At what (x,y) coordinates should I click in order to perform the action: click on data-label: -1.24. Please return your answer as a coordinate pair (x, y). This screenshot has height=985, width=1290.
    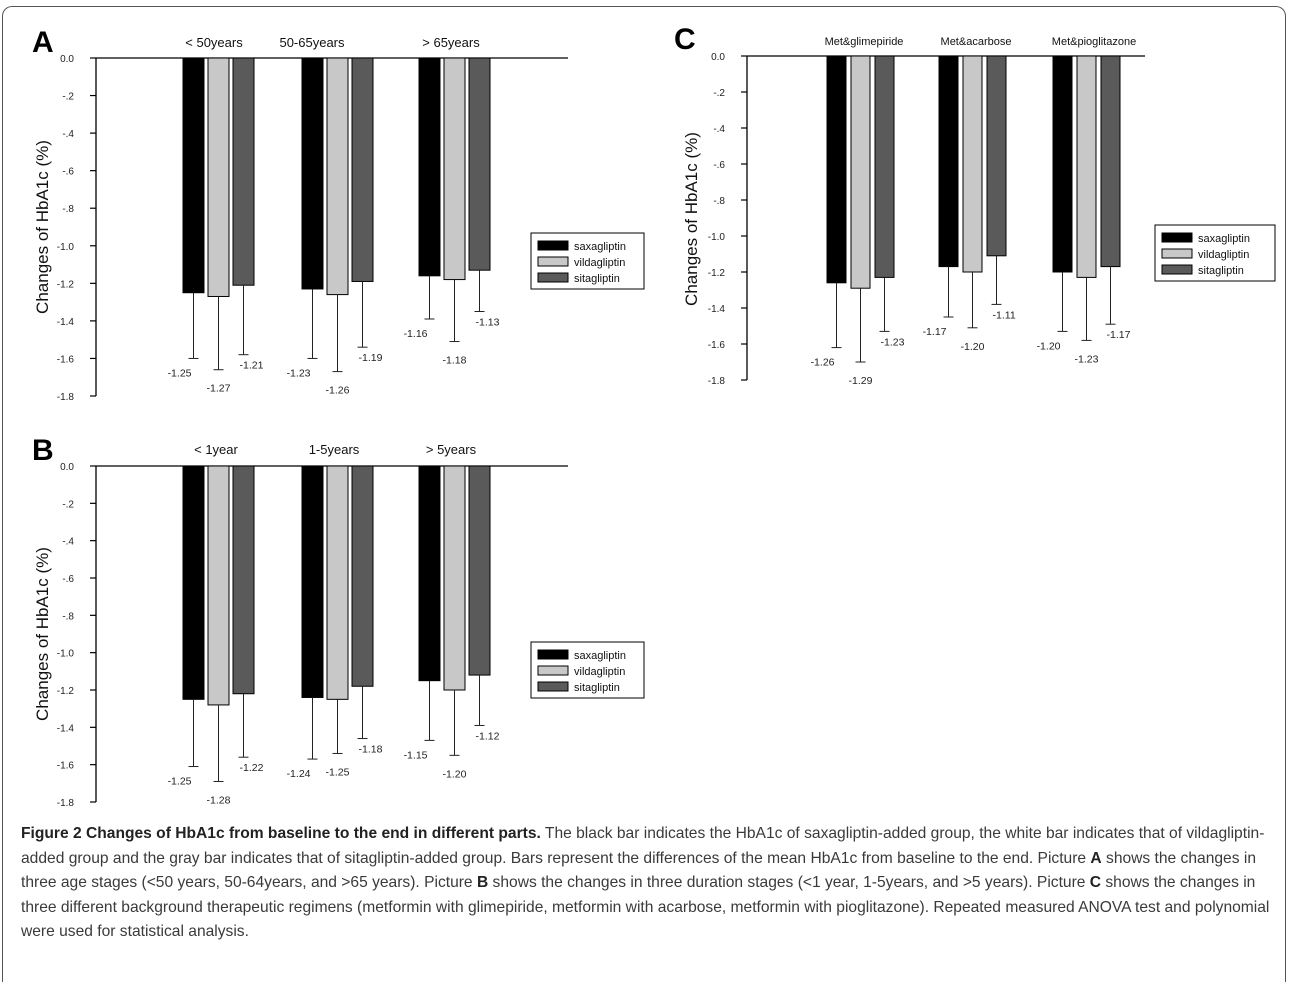
    Looking at the image, I should click on (299, 774).